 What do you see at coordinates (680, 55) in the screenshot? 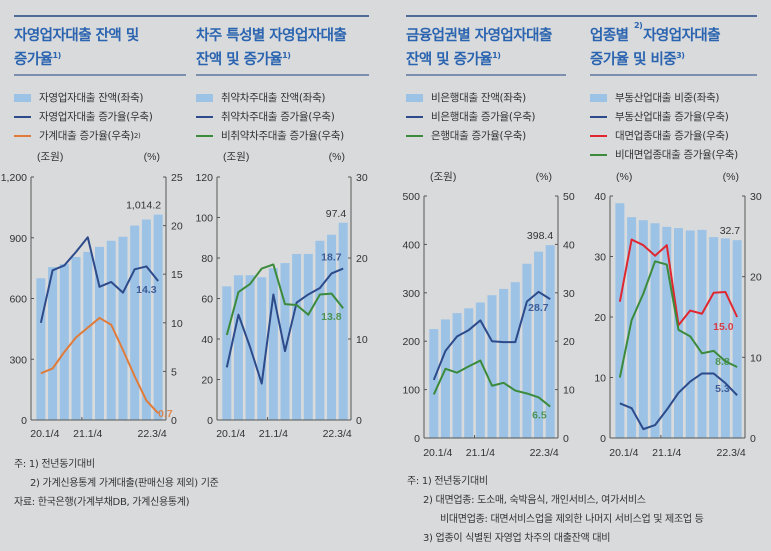
I see `title-footnote: 3)` at bounding box center [680, 55].